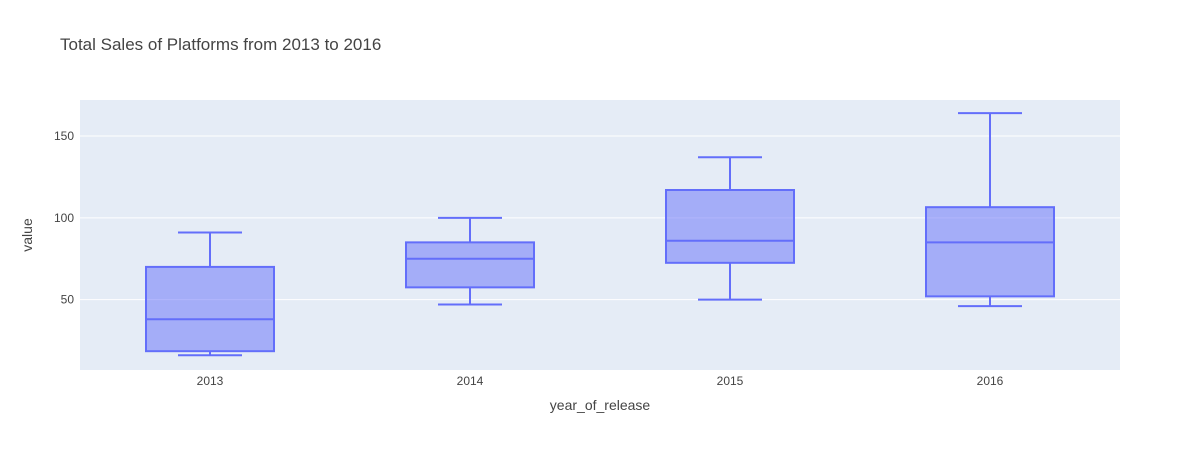 Image resolution: width=1200 pixels, height=450 pixels. I want to click on box-2015, so click(730, 228).